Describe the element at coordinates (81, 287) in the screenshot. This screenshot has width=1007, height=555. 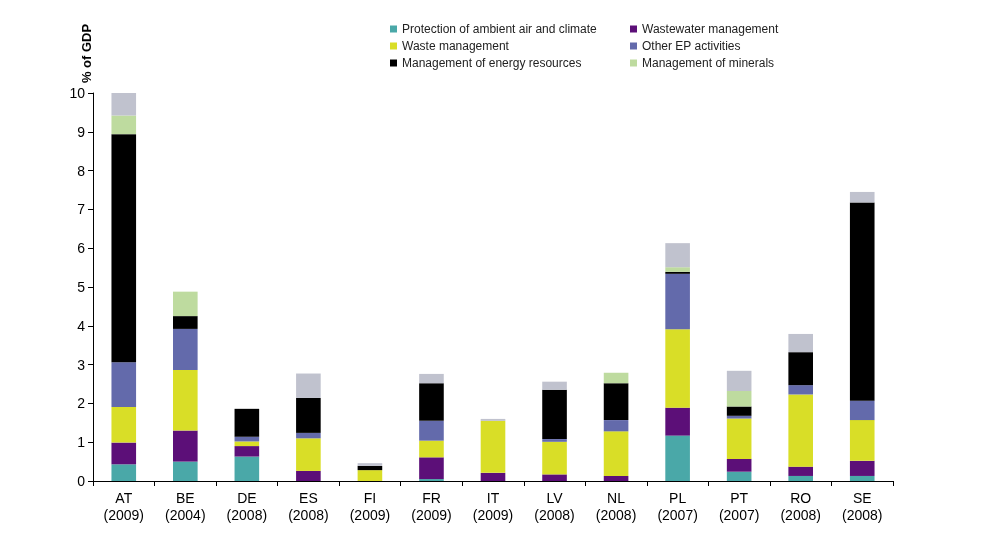
I see `y-tick-label: 5` at that location.